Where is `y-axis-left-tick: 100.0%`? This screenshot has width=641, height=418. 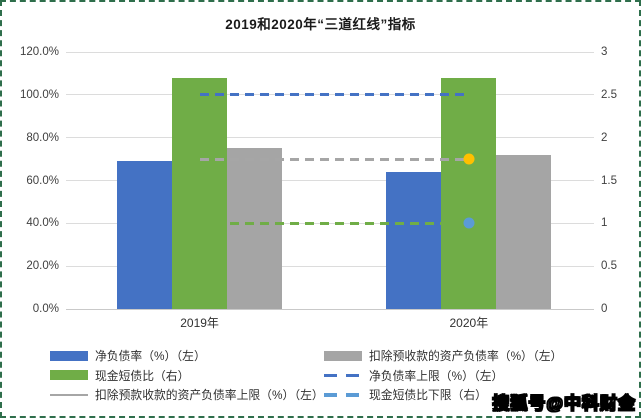
y-axis-left-tick: 100.0% is located at coordinates (39, 94).